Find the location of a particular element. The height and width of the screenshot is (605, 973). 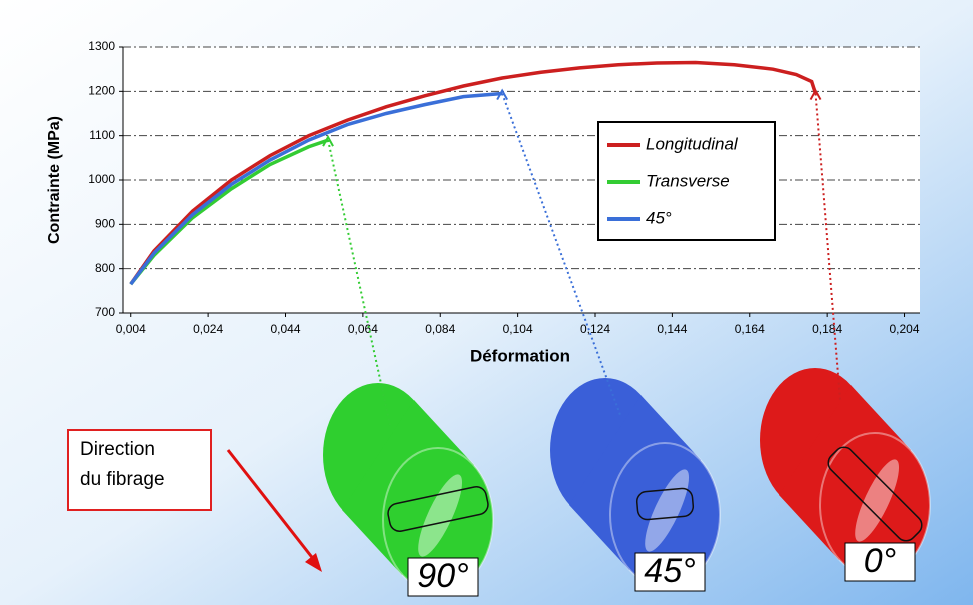

x-tick-label: 0,124 is located at coordinates (595, 329).